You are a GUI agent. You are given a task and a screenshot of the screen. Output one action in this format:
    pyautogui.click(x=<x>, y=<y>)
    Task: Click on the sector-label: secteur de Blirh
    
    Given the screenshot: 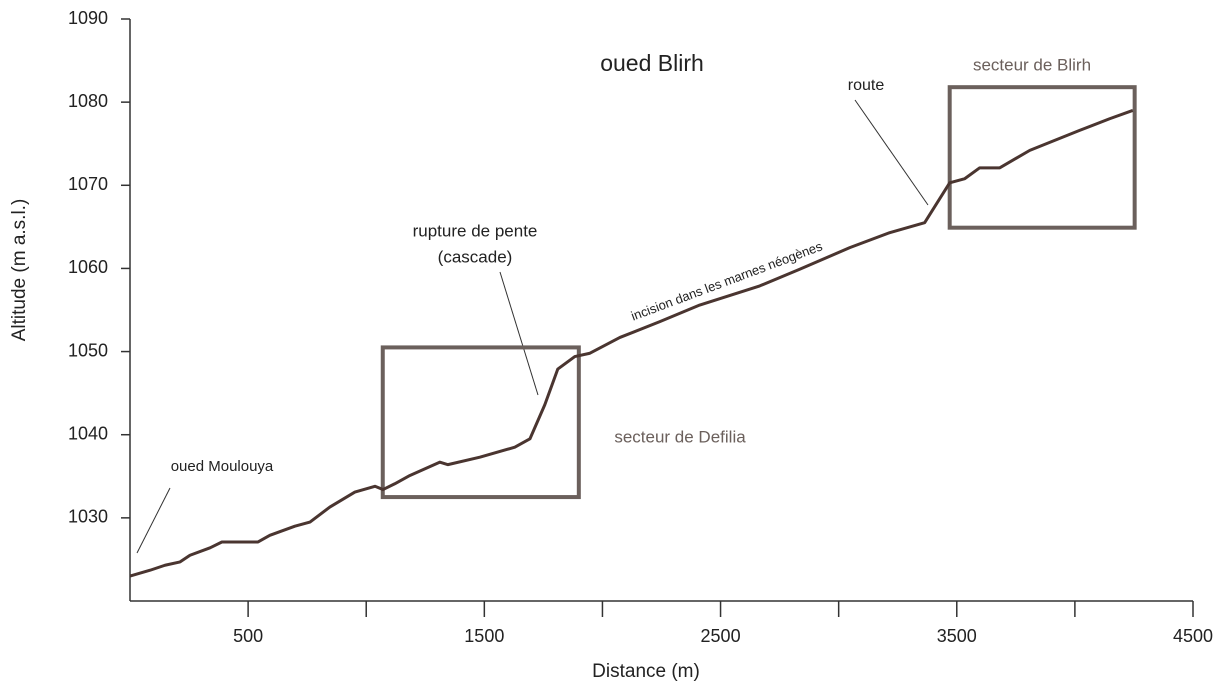 What is the action you would take?
    pyautogui.click(x=1032, y=64)
    